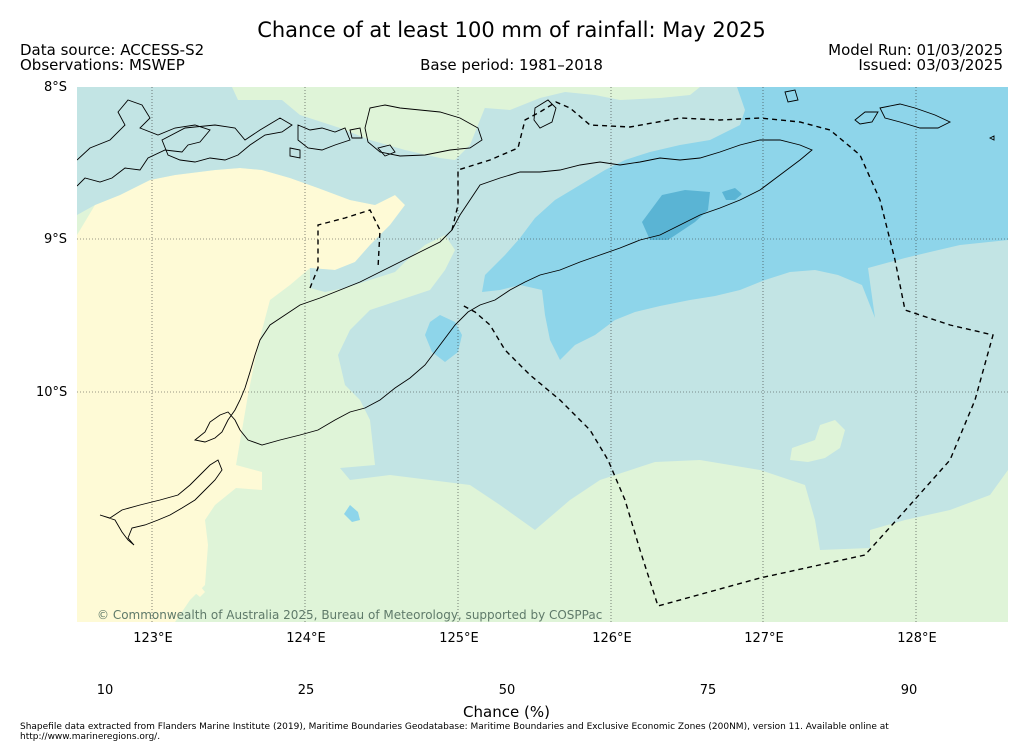  Describe the element at coordinates (112, 50) in the screenshot. I see `data-source-label: Data source: ACCESS-S2` at that location.